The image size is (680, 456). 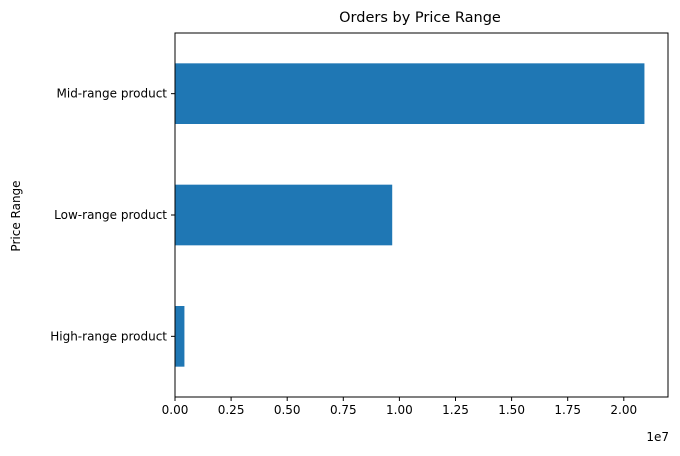 I want to click on x-tick-label: 1.25, so click(x=455, y=410).